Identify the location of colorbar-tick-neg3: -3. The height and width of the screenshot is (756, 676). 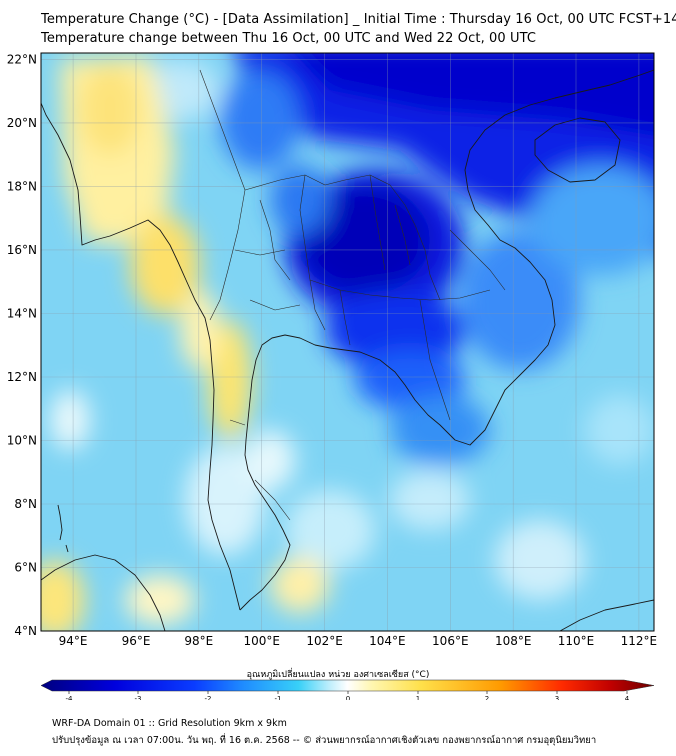
(138, 697).